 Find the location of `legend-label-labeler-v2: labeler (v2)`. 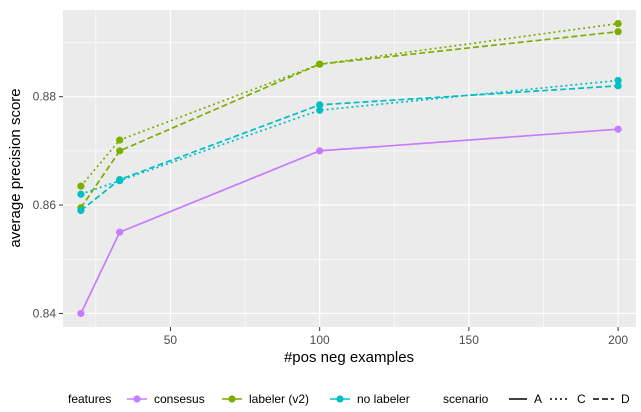

legend-label-labeler-v2: labeler (v2) is located at coordinates (279, 399).